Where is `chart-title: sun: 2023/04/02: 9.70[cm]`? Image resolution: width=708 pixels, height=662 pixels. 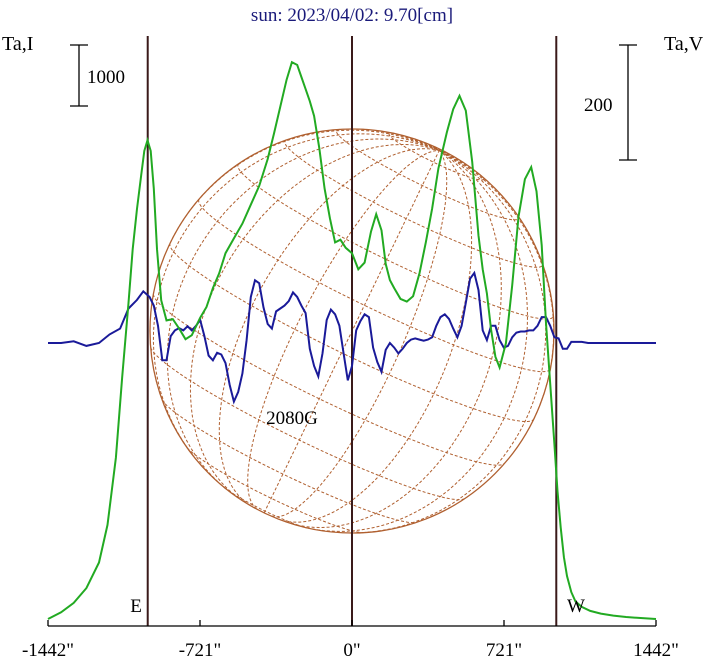 chart-title: sun: 2023/04/02: 9.70[cm] is located at coordinates (352, 15).